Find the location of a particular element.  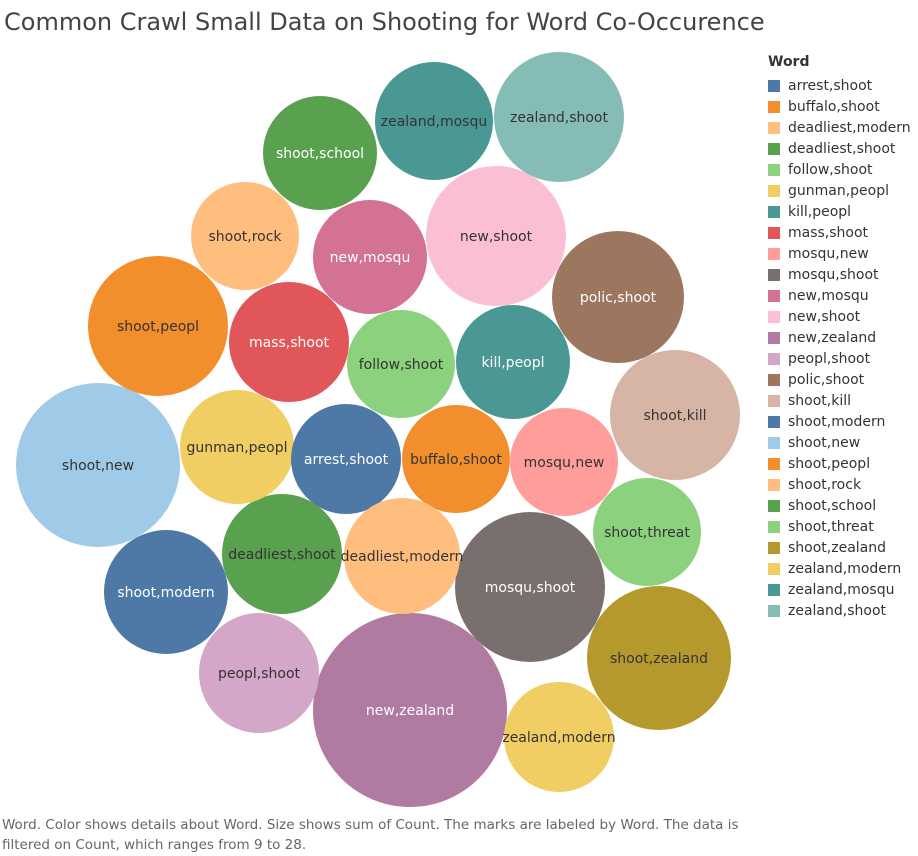

bubble: zealand,shoot is located at coordinates (559, 117).